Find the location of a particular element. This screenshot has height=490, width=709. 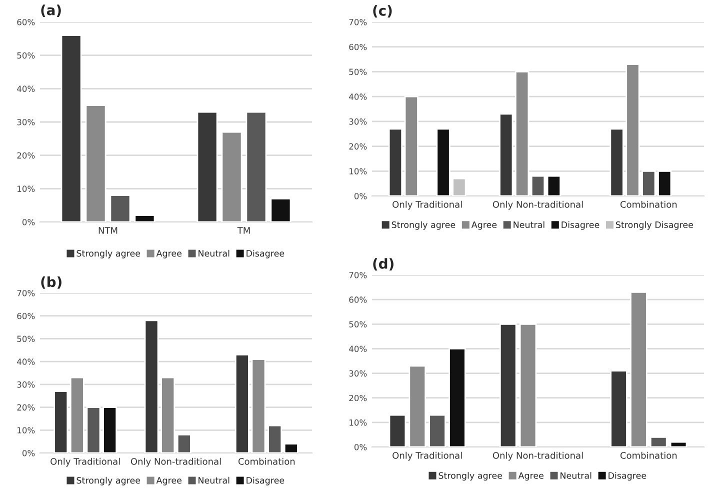

chart-title: (b) is located at coordinates (51, 282).